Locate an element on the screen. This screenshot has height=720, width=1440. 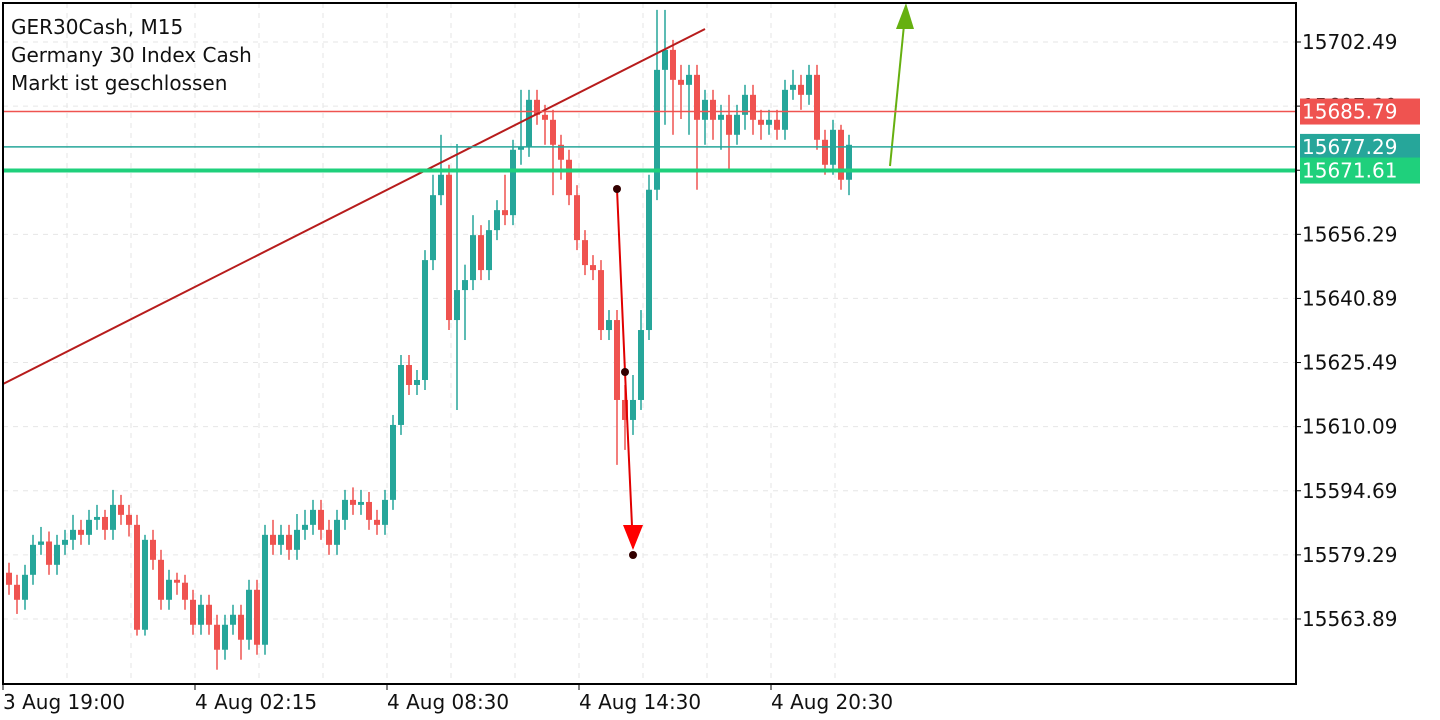
y-tick-label: 15579.29 is located at coordinates (1349, 555).